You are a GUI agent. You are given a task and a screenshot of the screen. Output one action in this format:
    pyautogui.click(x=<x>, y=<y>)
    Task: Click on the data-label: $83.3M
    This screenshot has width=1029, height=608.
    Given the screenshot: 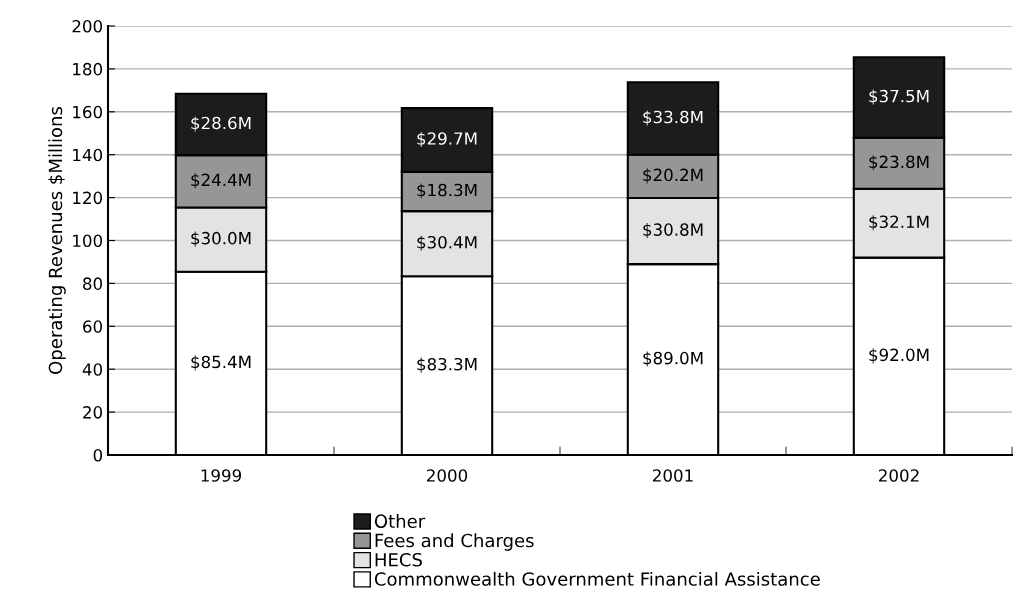 What is the action you would take?
    pyautogui.click(x=447, y=365)
    